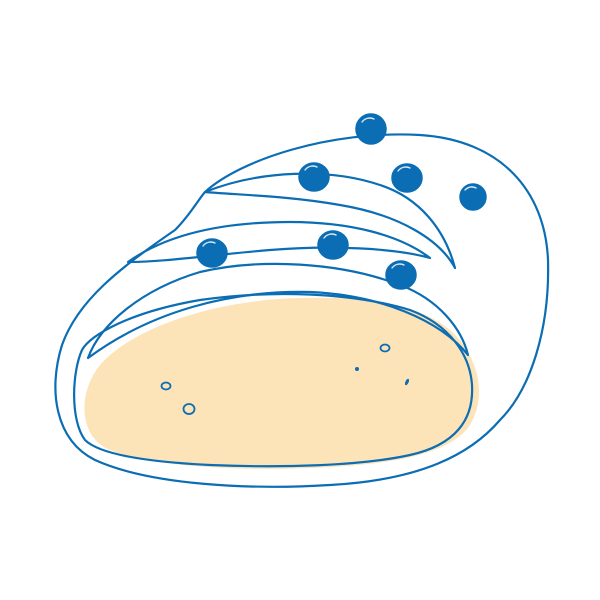 The width and height of the screenshot is (600, 600). What do you see at coordinates (339, 193) in the screenshot?
I see `seed-highlights` at bounding box center [339, 193].